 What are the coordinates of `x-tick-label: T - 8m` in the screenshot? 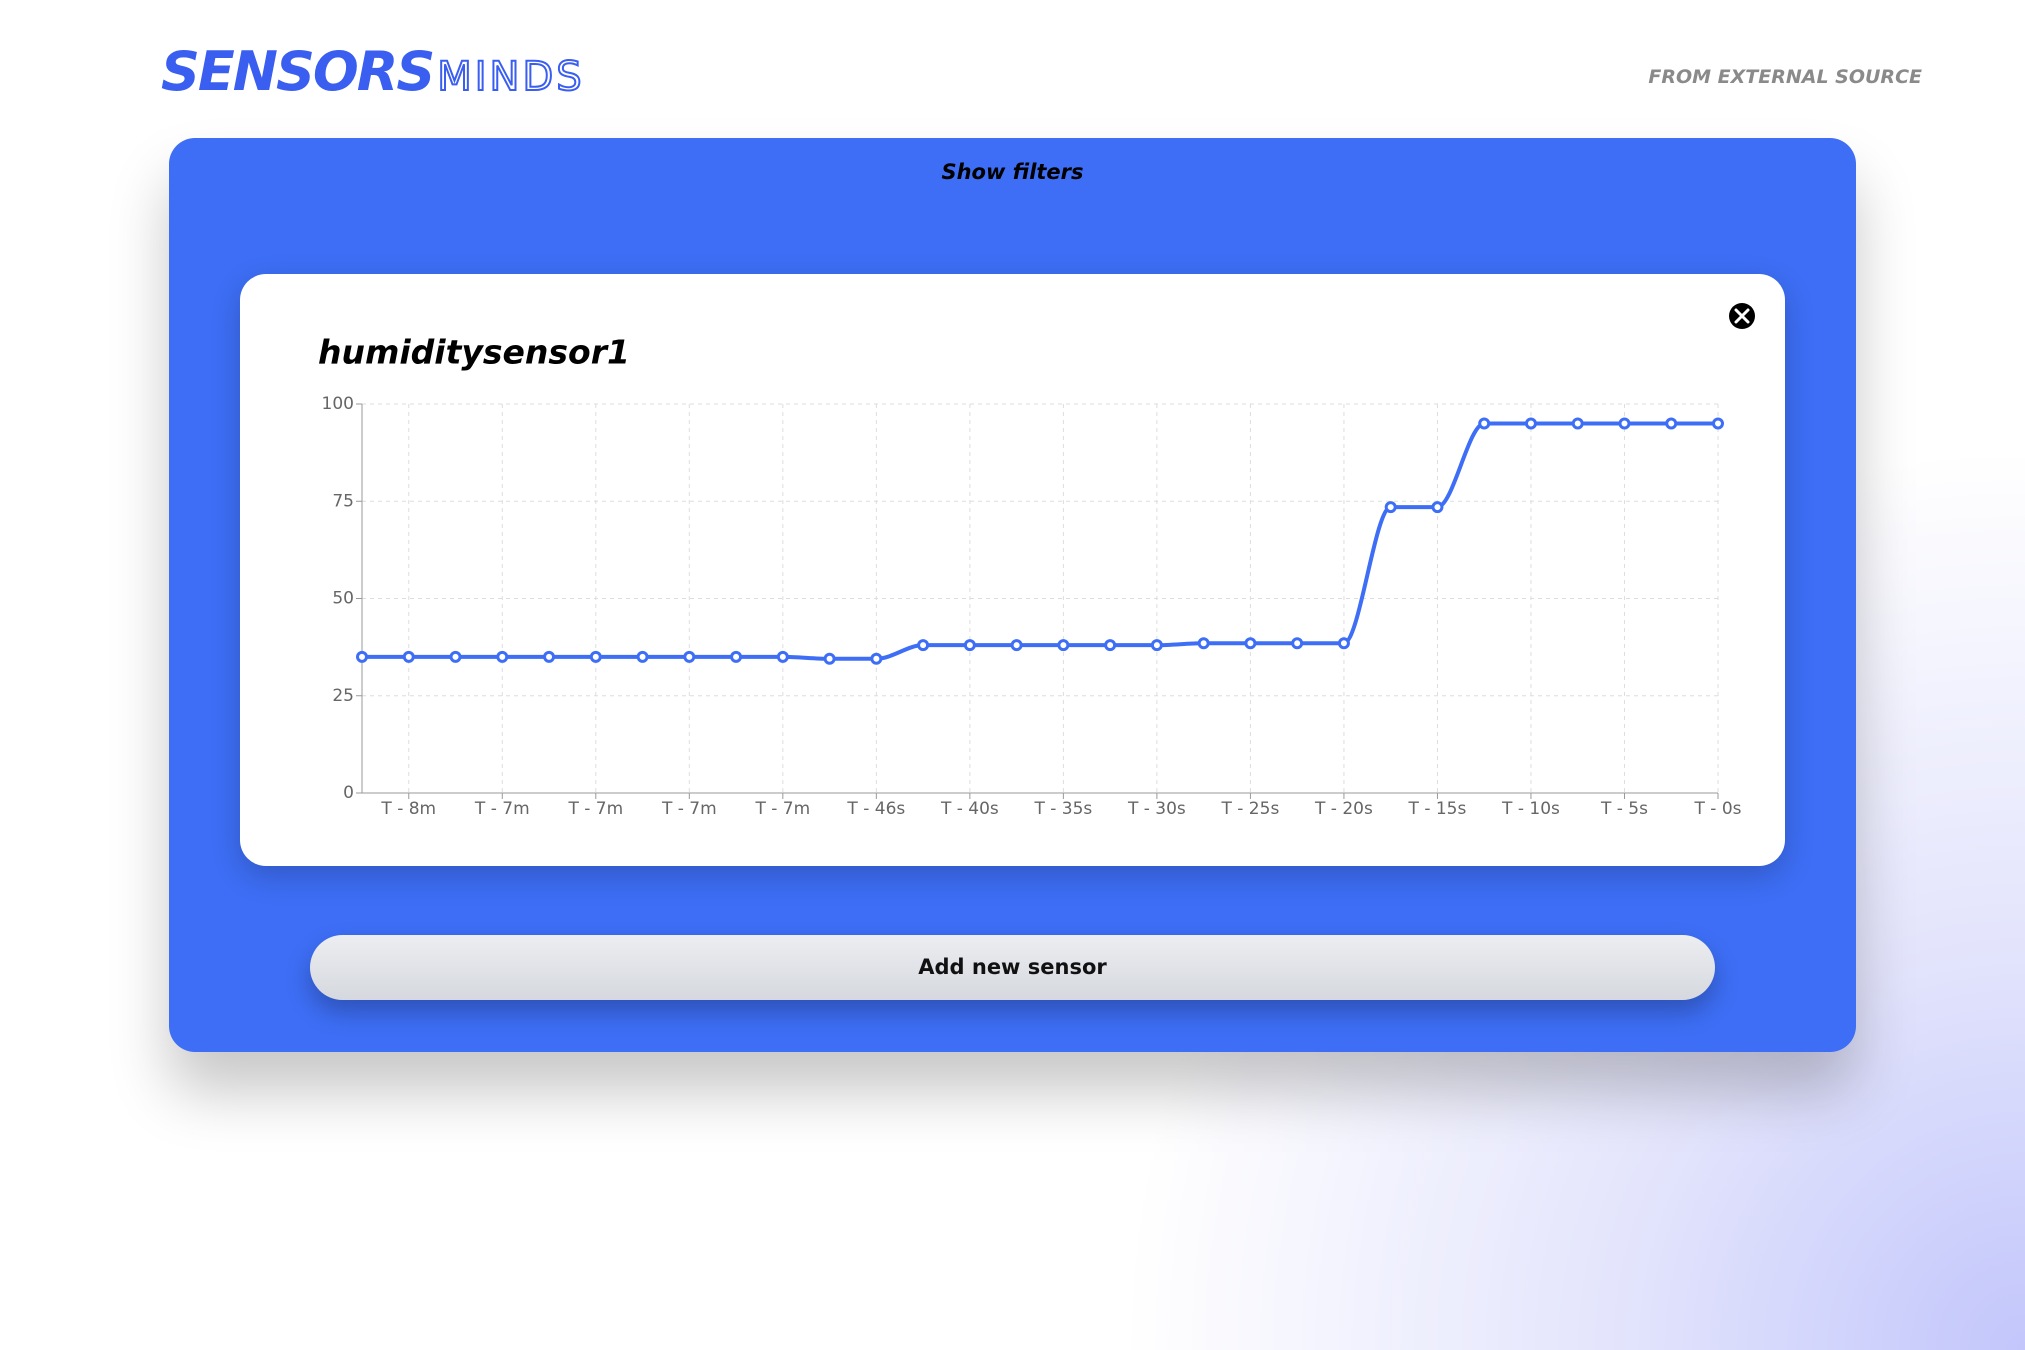 It's located at (408, 809).